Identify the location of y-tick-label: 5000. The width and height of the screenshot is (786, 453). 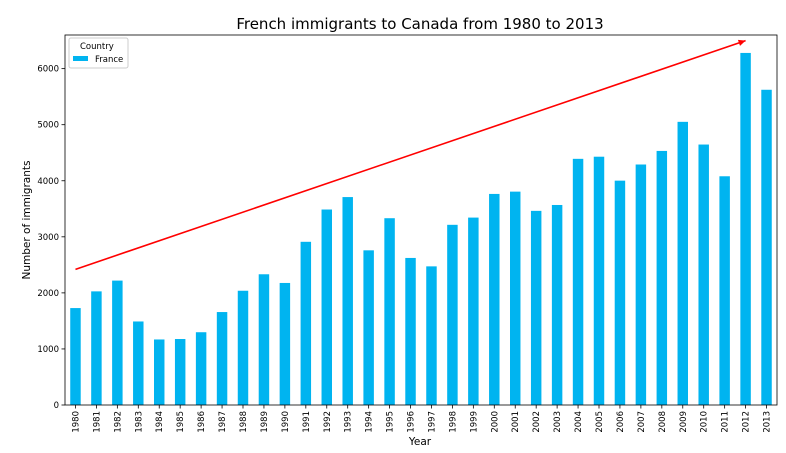
(48, 126).